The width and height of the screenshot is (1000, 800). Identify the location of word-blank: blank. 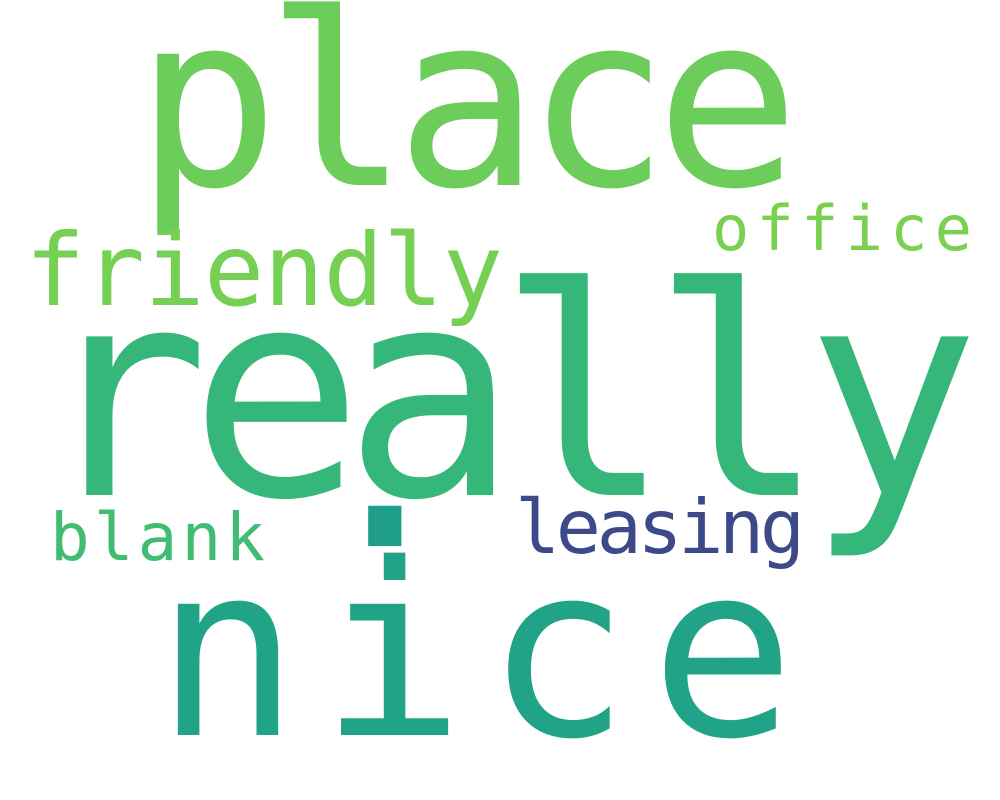
(157, 537).